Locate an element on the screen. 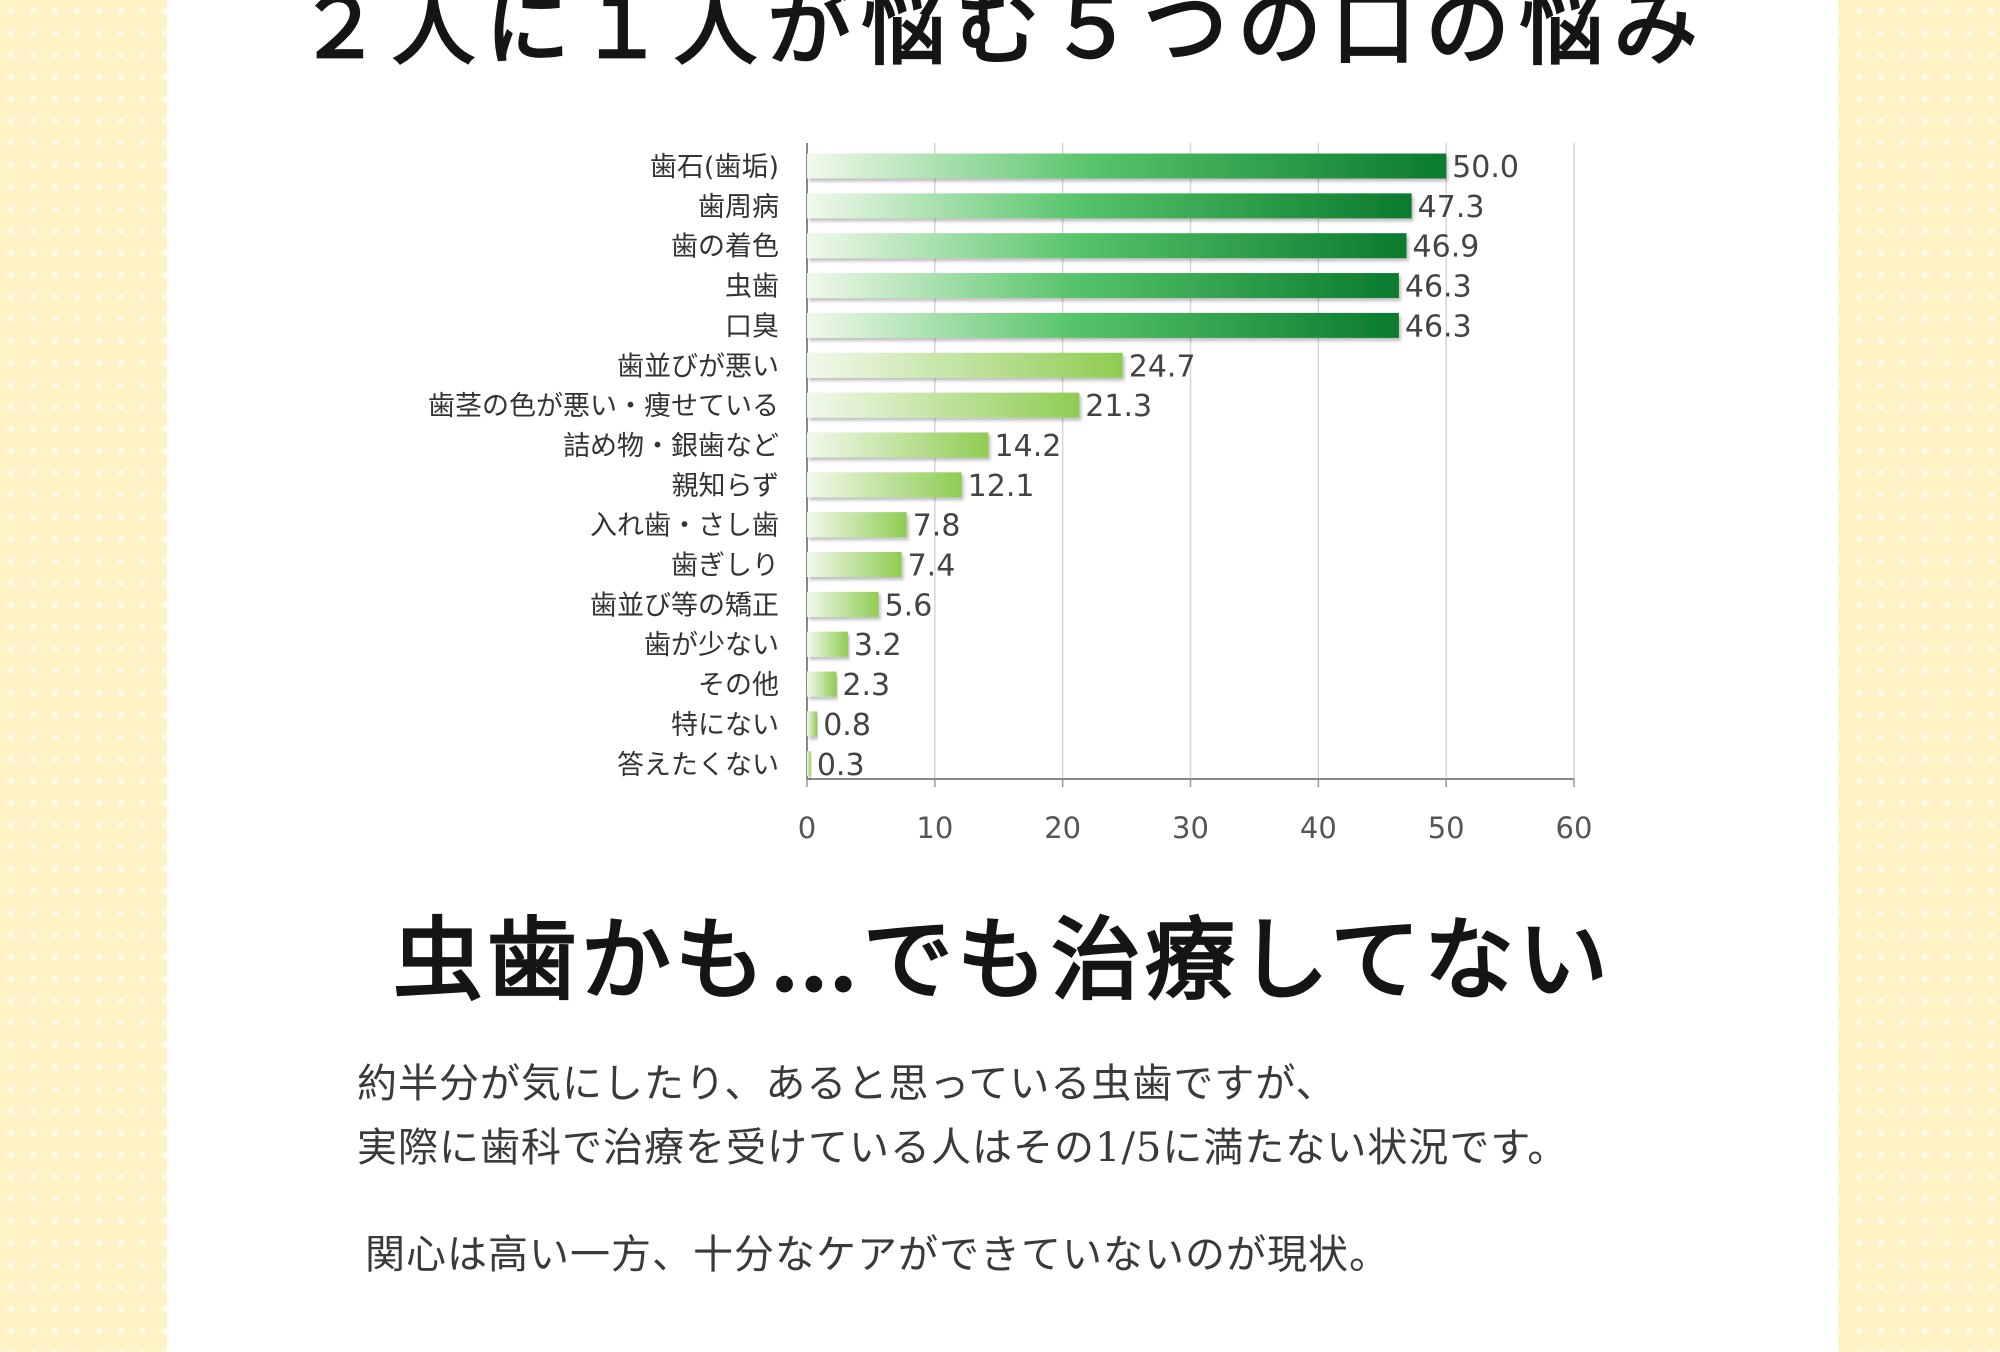 This screenshot has height=1352, width=2000. body-paragraph-2: 関心は高い一方、十分なケアができていないのが現状。 is located at coordinates (877, 1255).